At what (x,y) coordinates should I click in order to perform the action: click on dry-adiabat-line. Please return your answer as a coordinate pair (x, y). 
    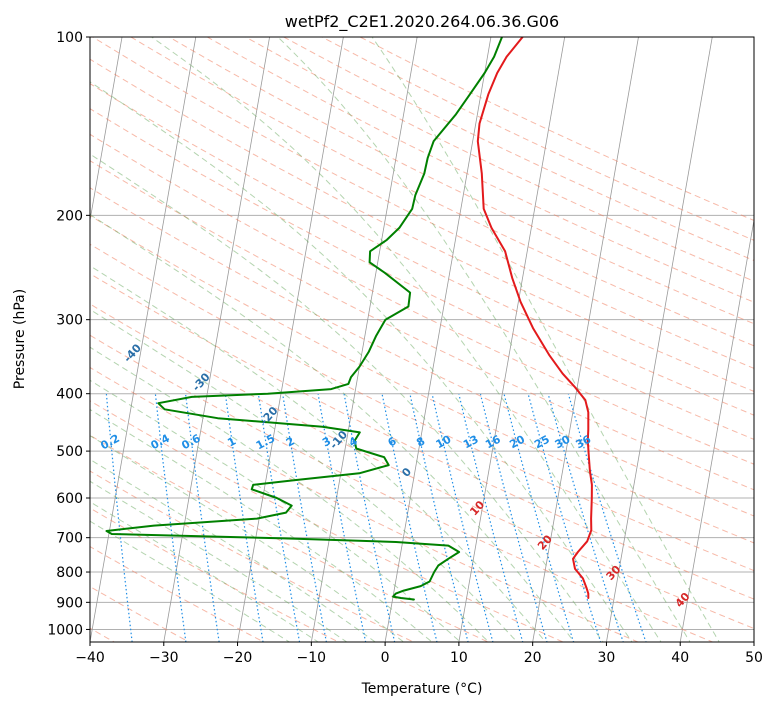
    Looking at the image, I should click on (252, 556).